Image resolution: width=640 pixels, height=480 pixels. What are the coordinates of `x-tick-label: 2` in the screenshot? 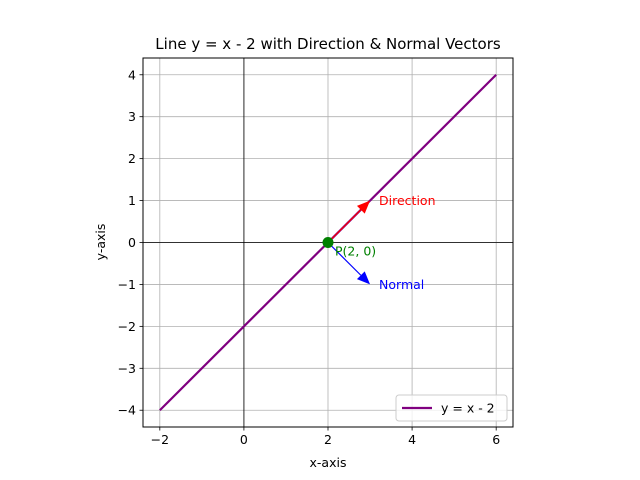 It's located at (328, 439).